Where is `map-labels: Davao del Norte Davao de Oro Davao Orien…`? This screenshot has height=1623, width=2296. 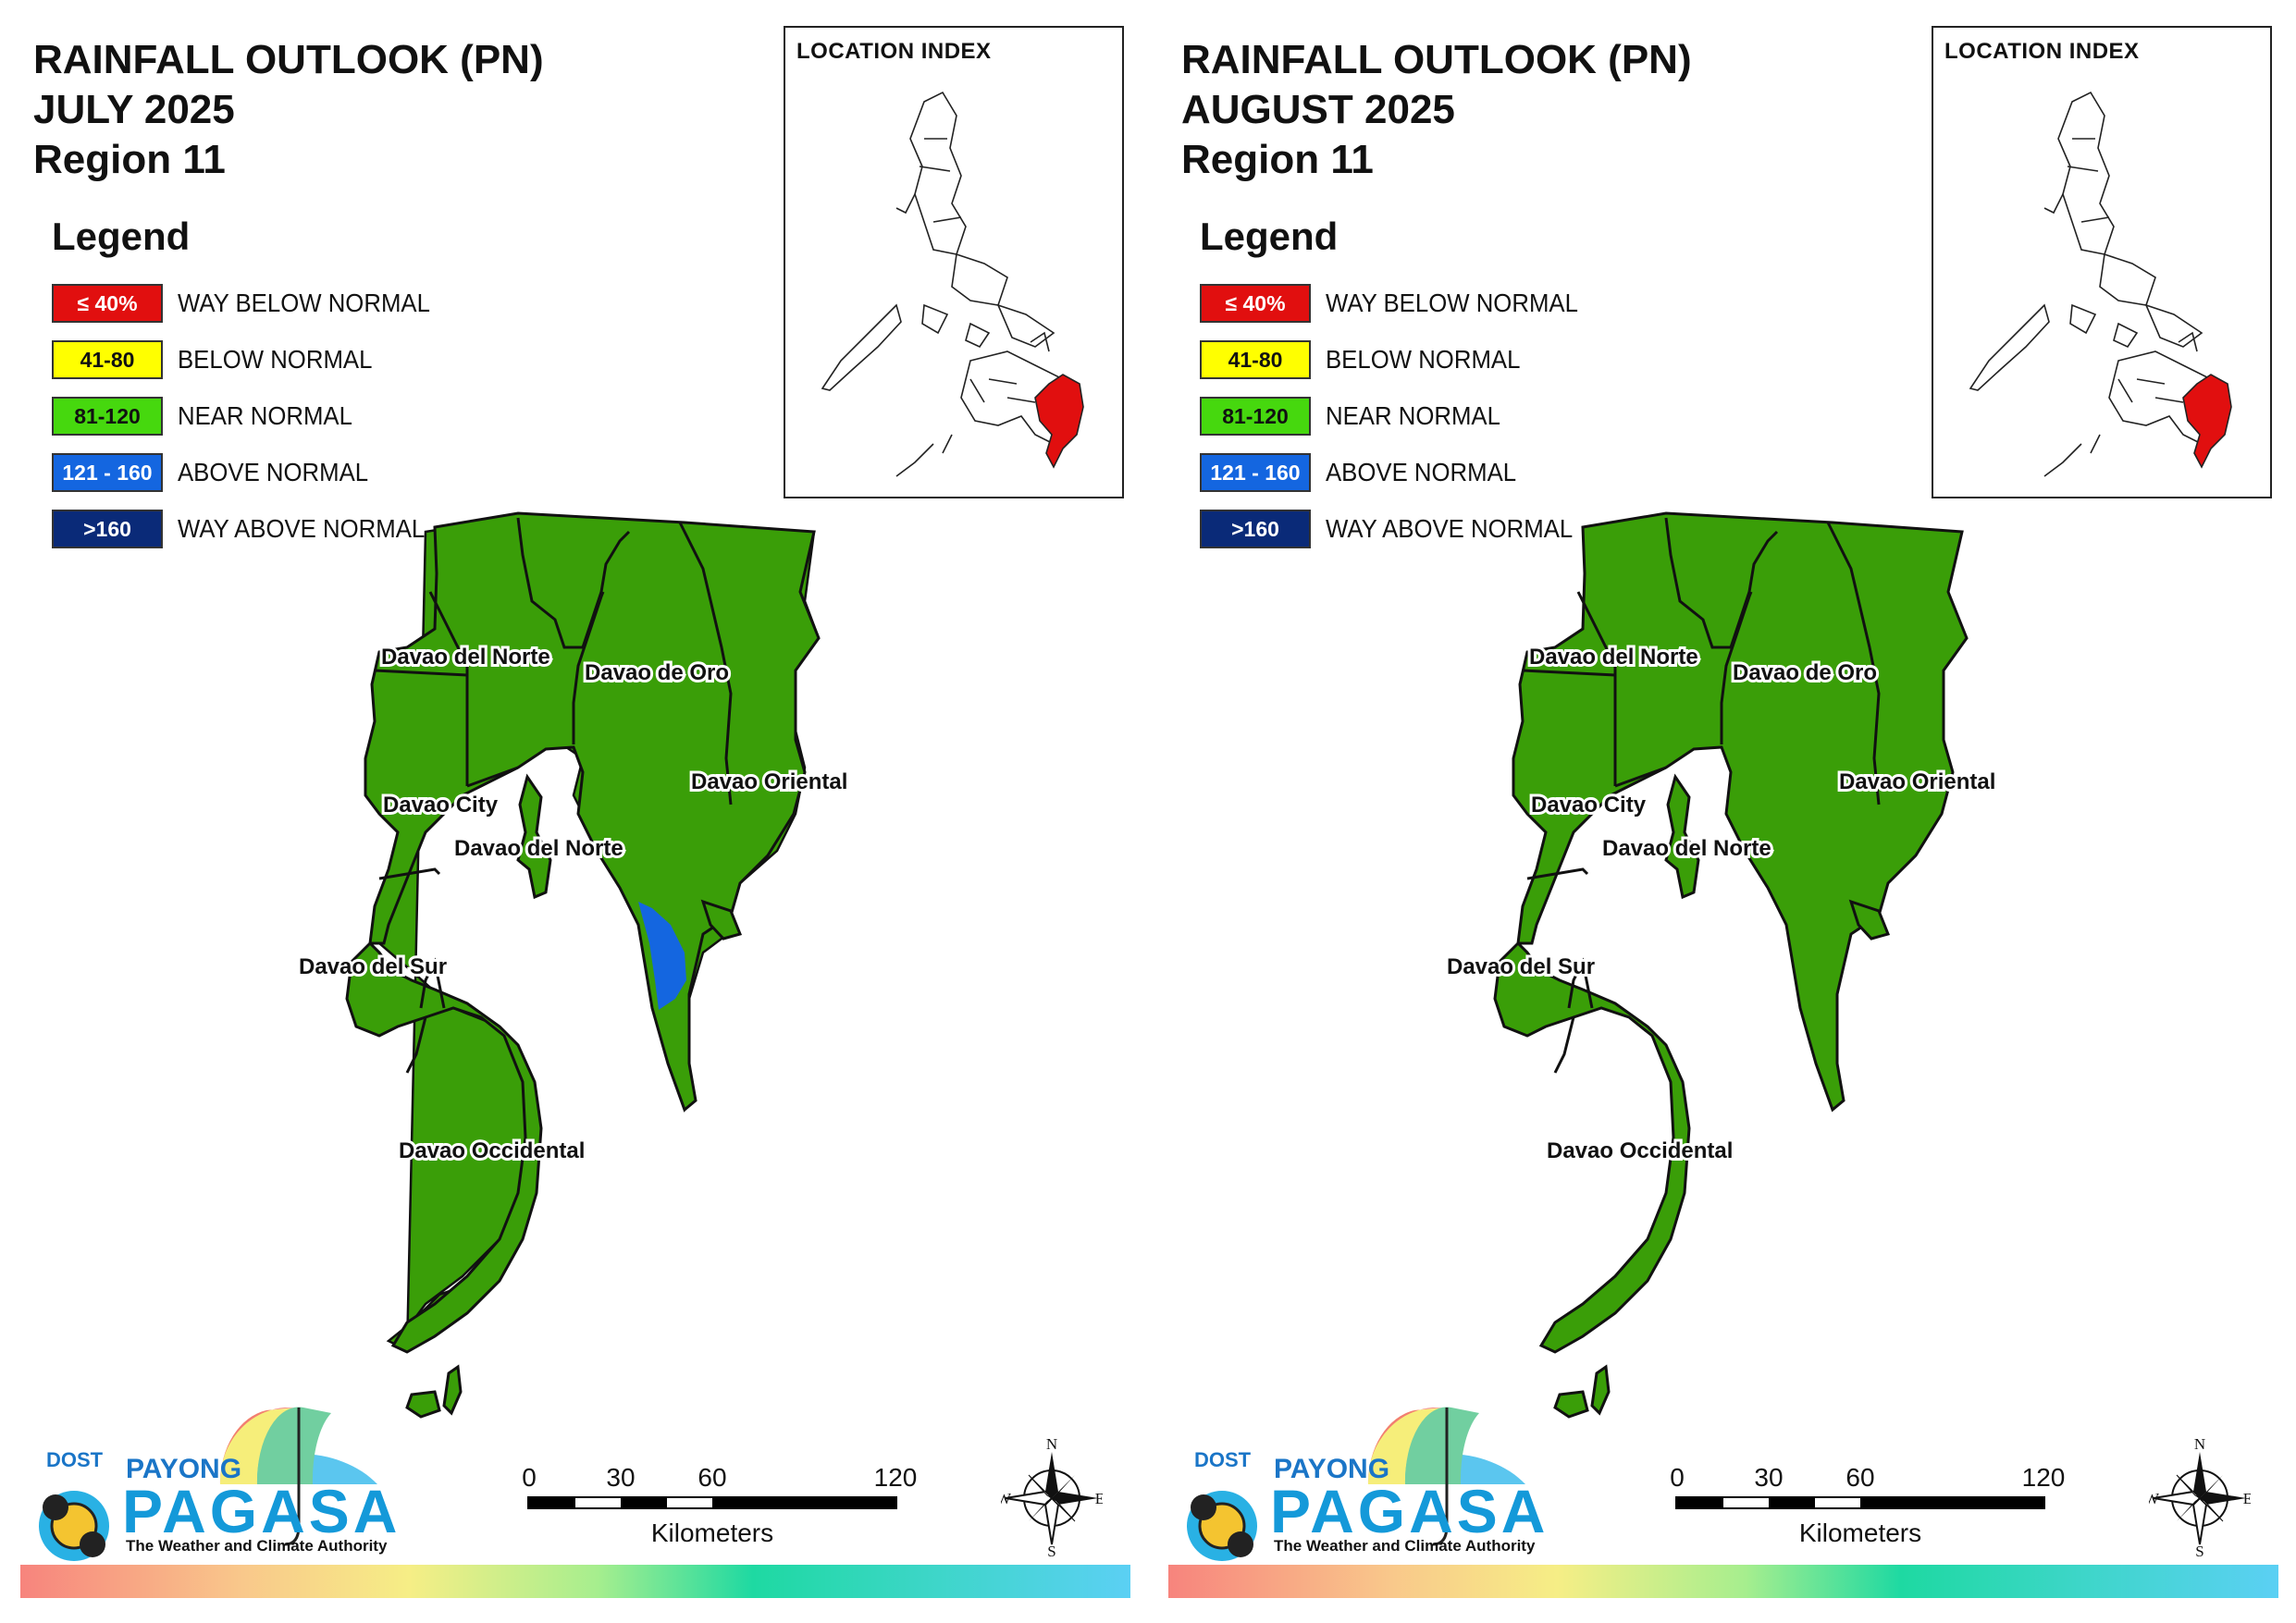 map-labels: Davao del Norte Davao de Oro Davao Orien… is located at coordinates (1721, 904).